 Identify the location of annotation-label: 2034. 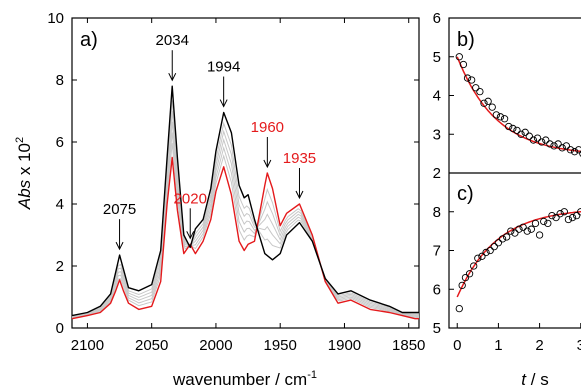
(172, 40).